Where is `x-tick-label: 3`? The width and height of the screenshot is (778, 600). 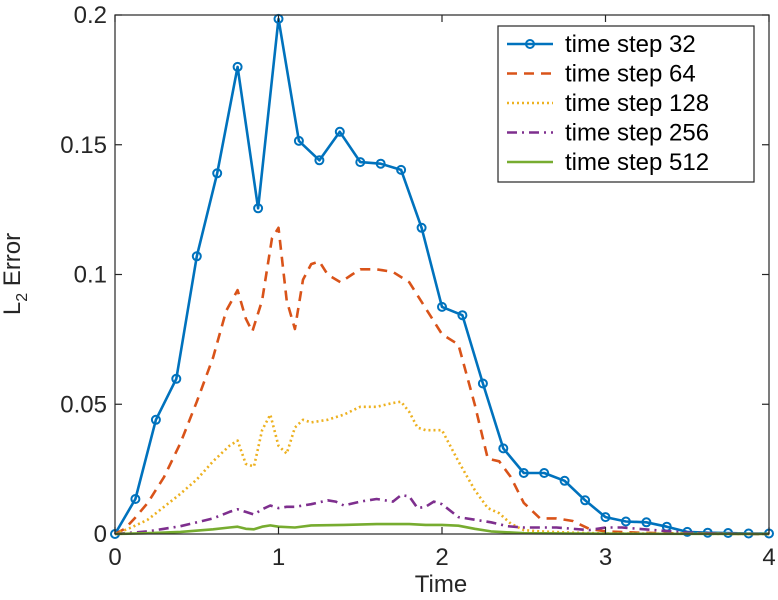 x-tick-label: 3 is located at coordinates (605, 557).